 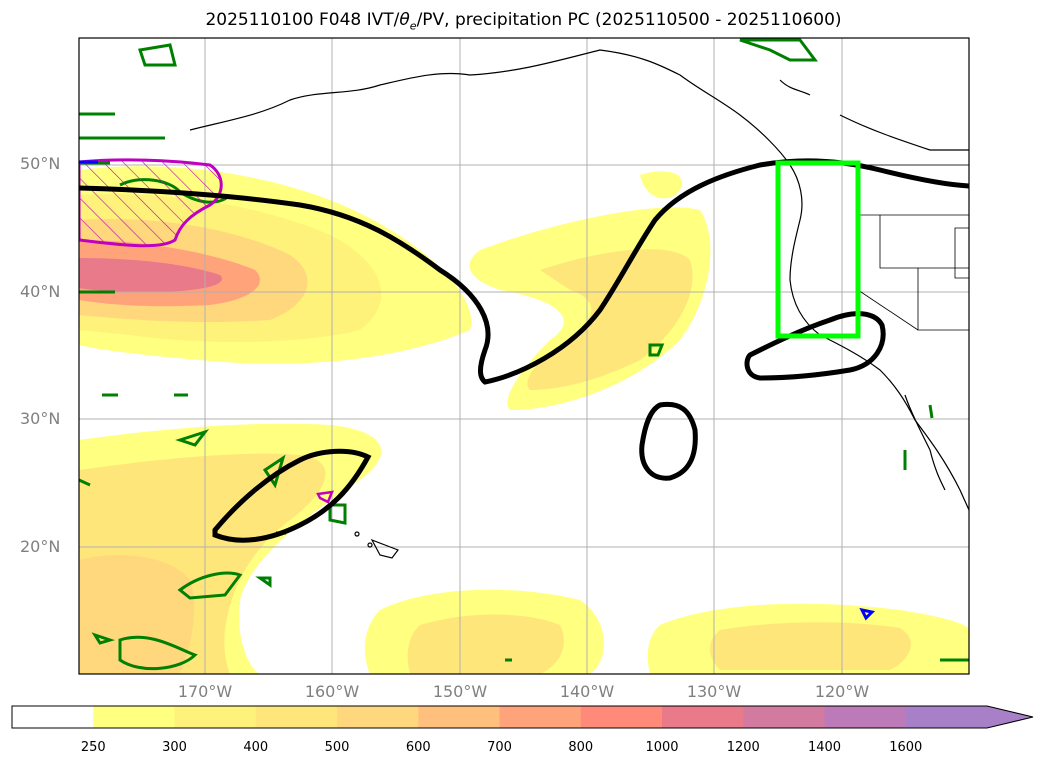 I want to click on colorbar-tick-label: 700, so click(x=499, y=747).